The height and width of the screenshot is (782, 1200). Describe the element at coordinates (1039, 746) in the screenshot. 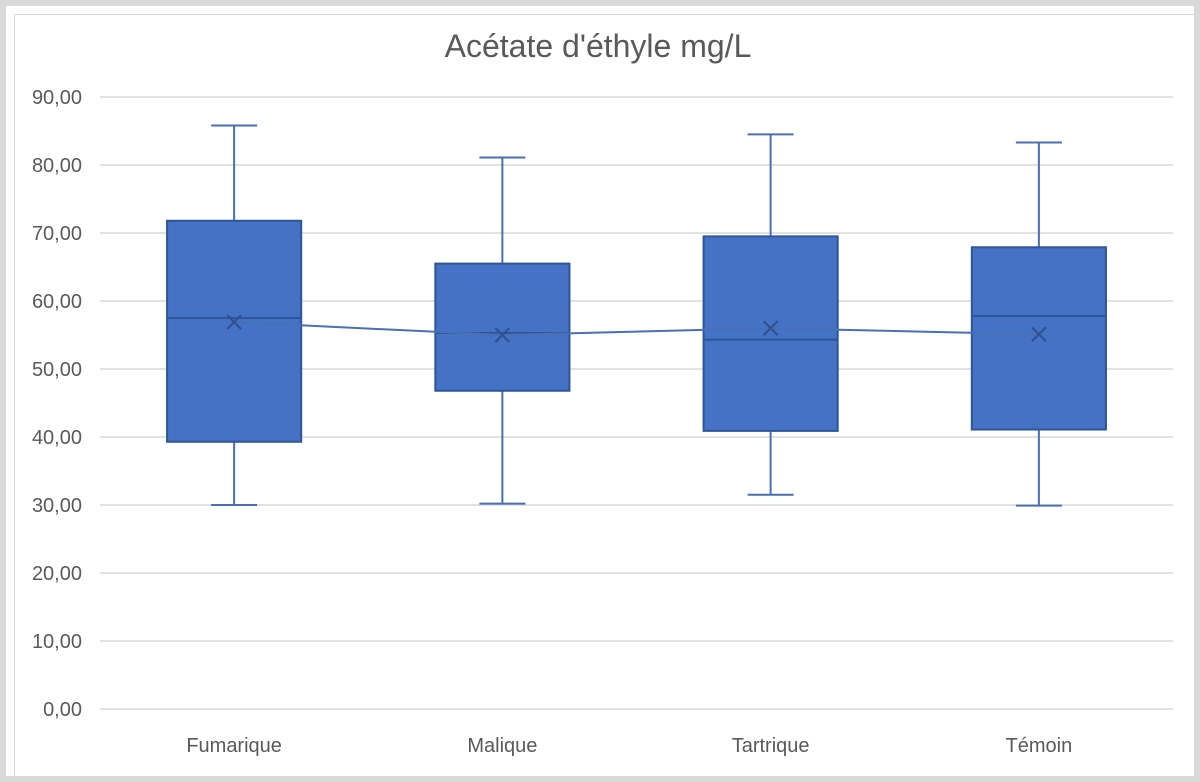

I see `x-tick-label: Témoin` at that location.